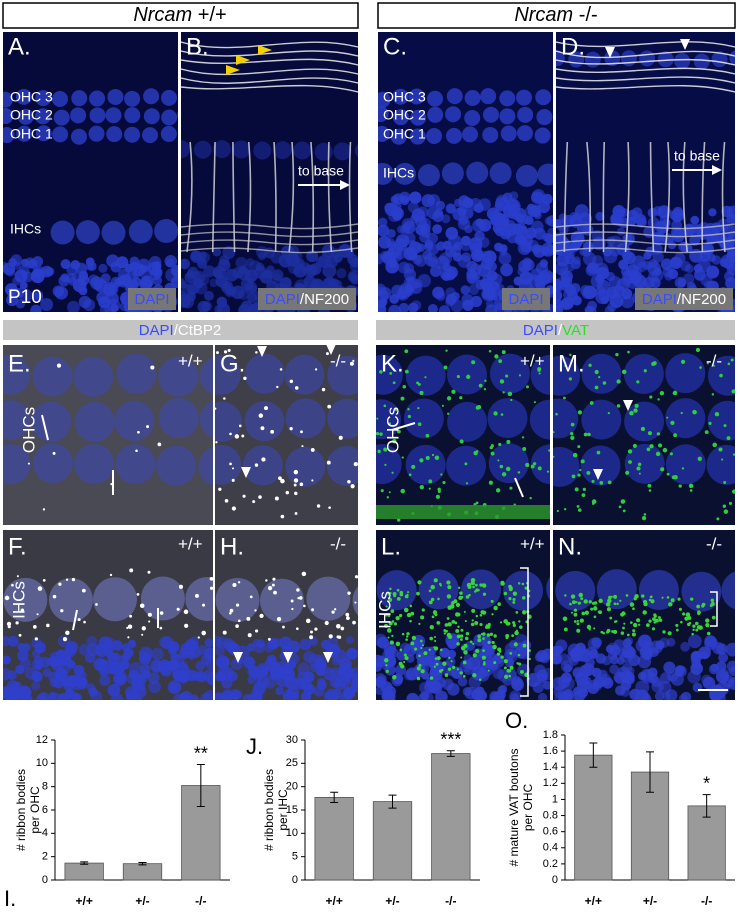 Image resolution: width=740 pixels, height=920 pixels. What do you see at coordinates (31, 97) in the screenshot?
I see `row-label: OHC 3` at bounding box center [31, 97].